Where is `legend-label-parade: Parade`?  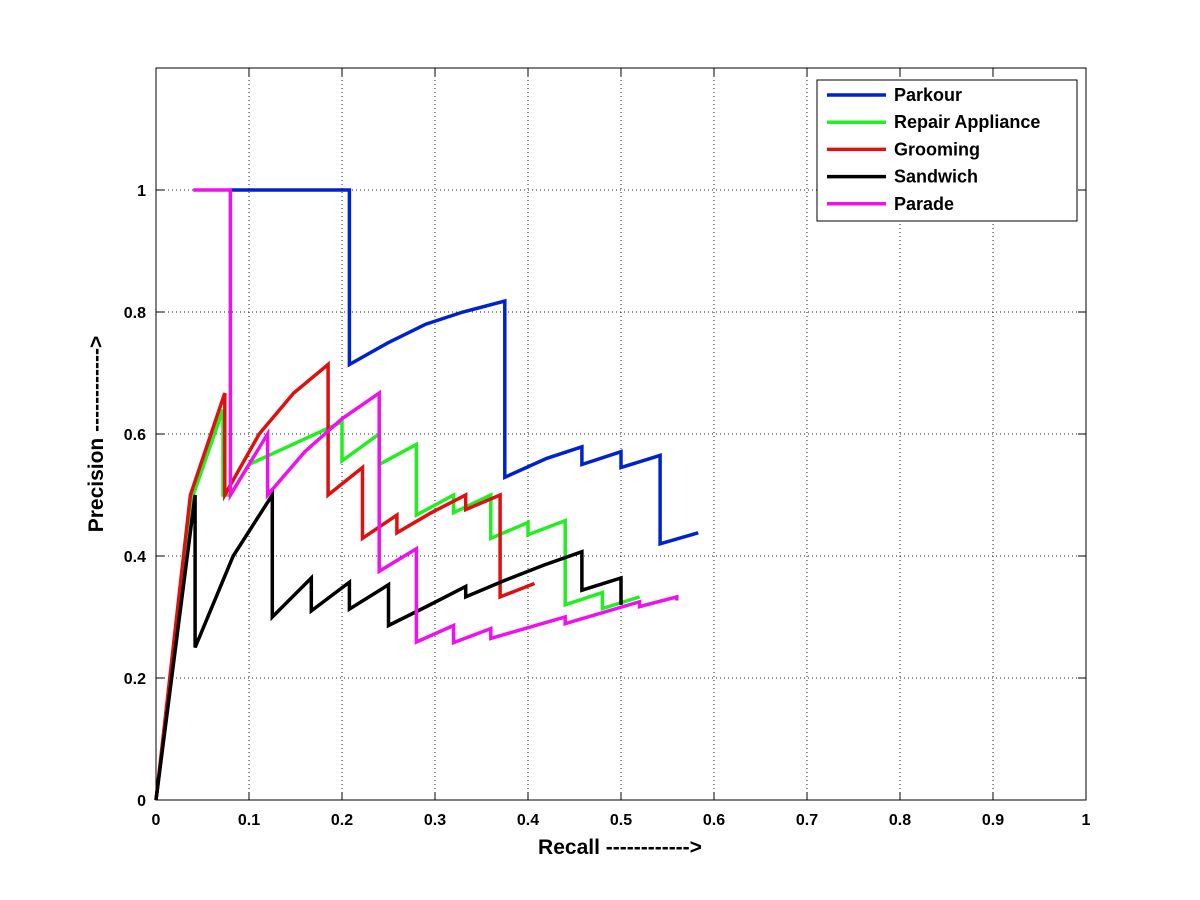
legend-label-parade: Parade is located at coordinates (924, 204).